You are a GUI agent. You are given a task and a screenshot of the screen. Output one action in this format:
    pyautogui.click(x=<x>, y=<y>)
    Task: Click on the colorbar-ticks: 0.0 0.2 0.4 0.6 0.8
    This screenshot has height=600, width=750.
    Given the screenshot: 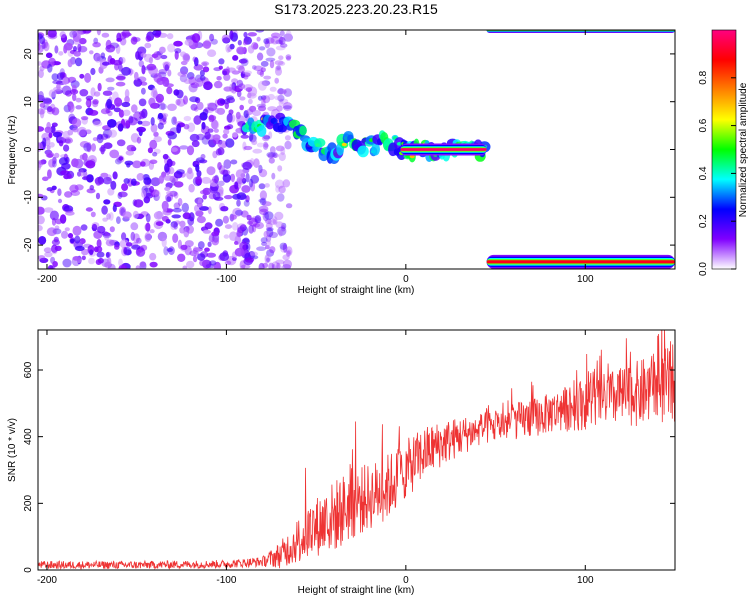 What is the action you would take?
    pyautogui.click(x=717, y=173)
    